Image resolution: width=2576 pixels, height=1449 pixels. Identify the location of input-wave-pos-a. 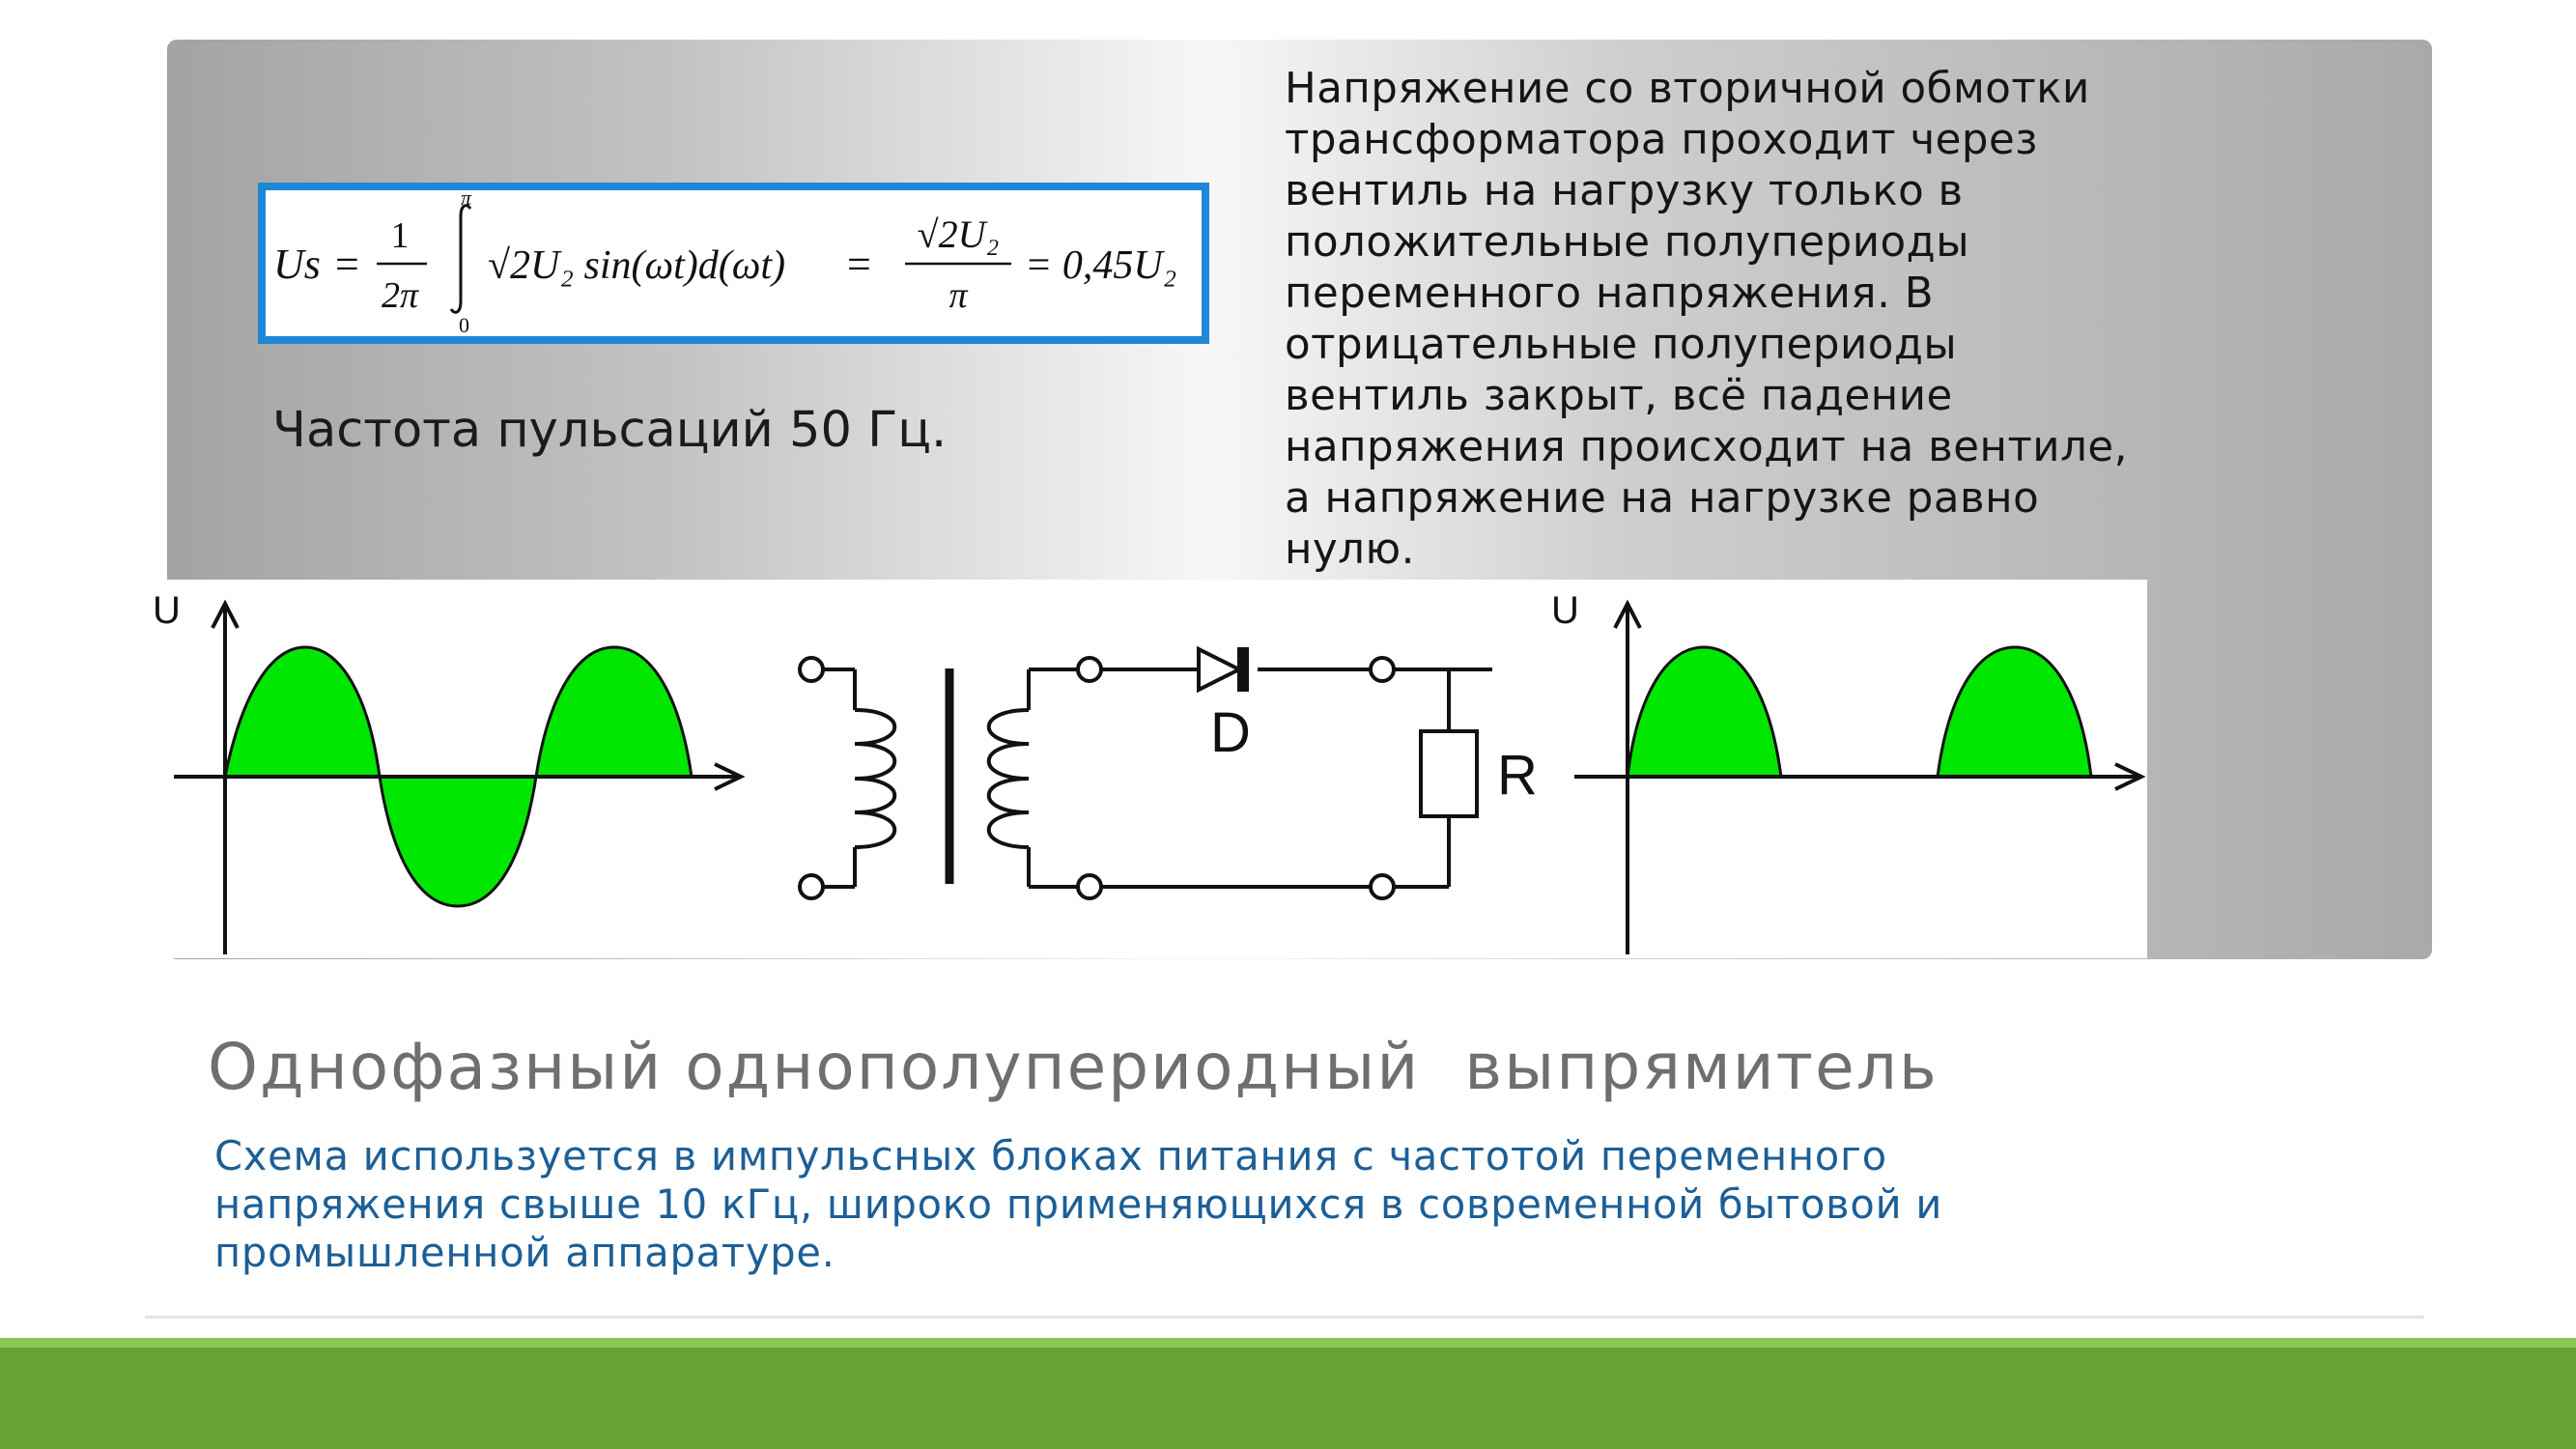
(302, 712).